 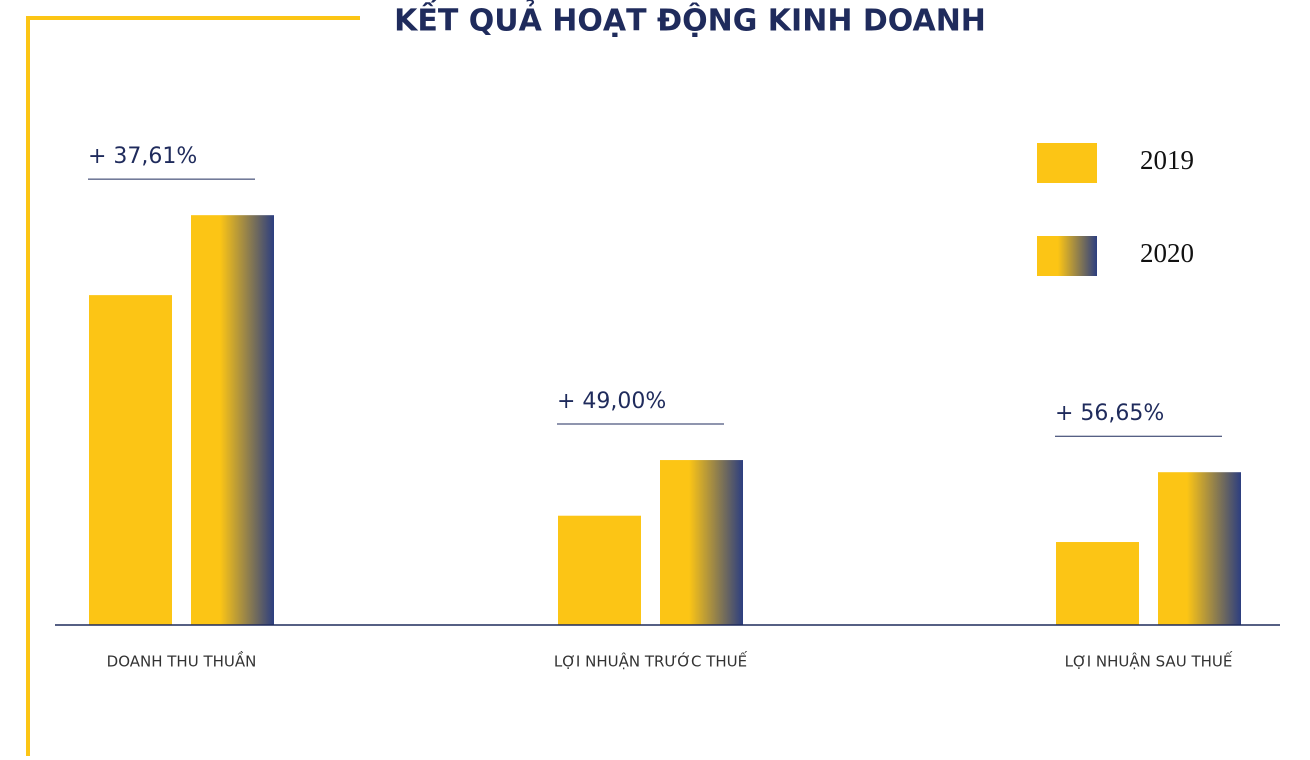 I want to click on annotation: + 37,61%, so click(x=142, y=156).